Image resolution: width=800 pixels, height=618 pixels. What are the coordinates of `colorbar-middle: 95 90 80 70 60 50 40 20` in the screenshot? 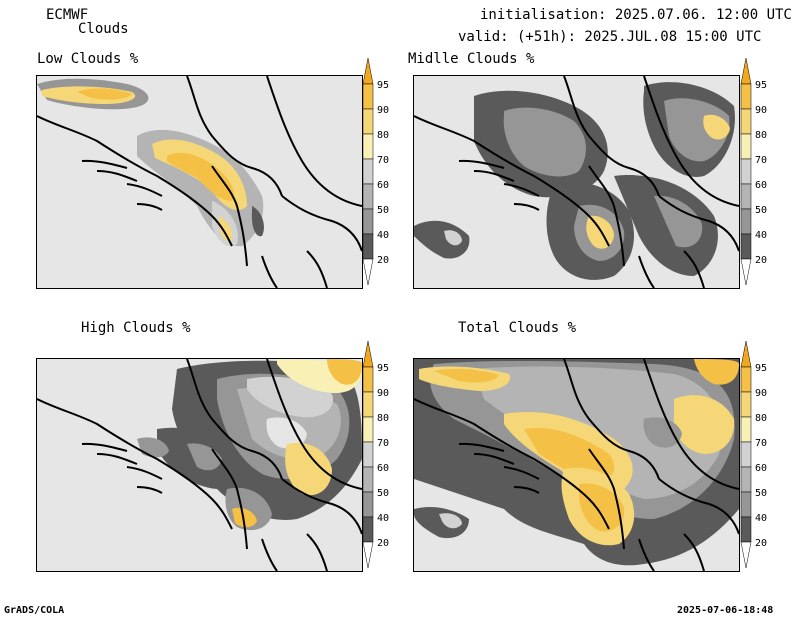 It's located at (758, 178).